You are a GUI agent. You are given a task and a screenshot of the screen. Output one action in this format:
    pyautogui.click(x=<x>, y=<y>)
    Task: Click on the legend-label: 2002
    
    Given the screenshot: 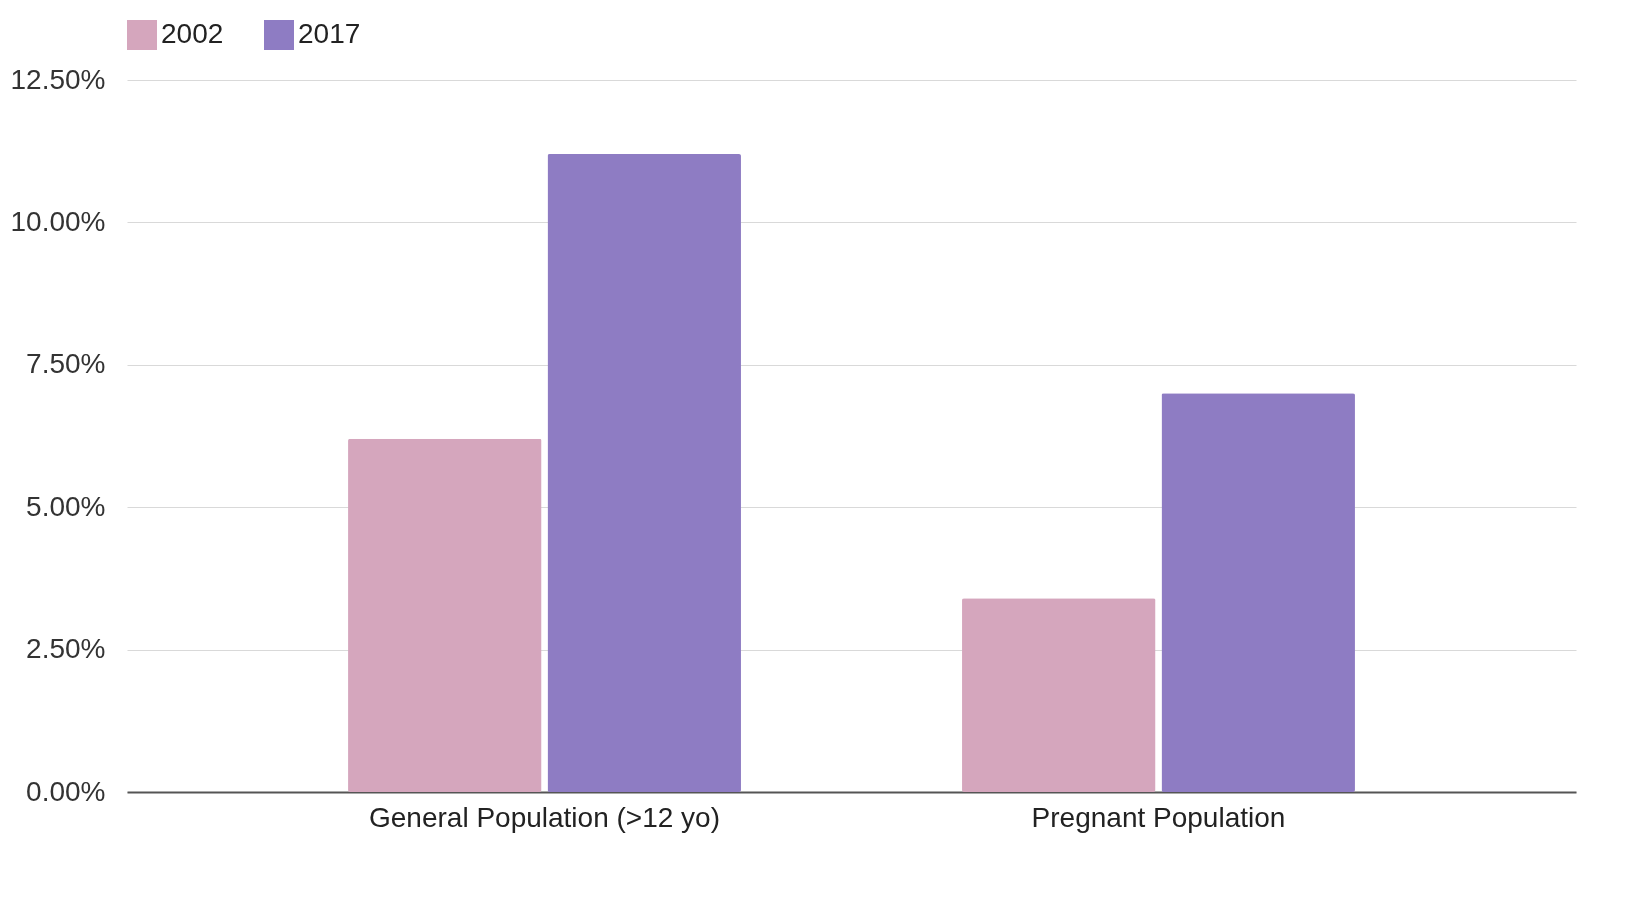 What is the action you would take?
    pyautogui.click(x=192, y=33)
    